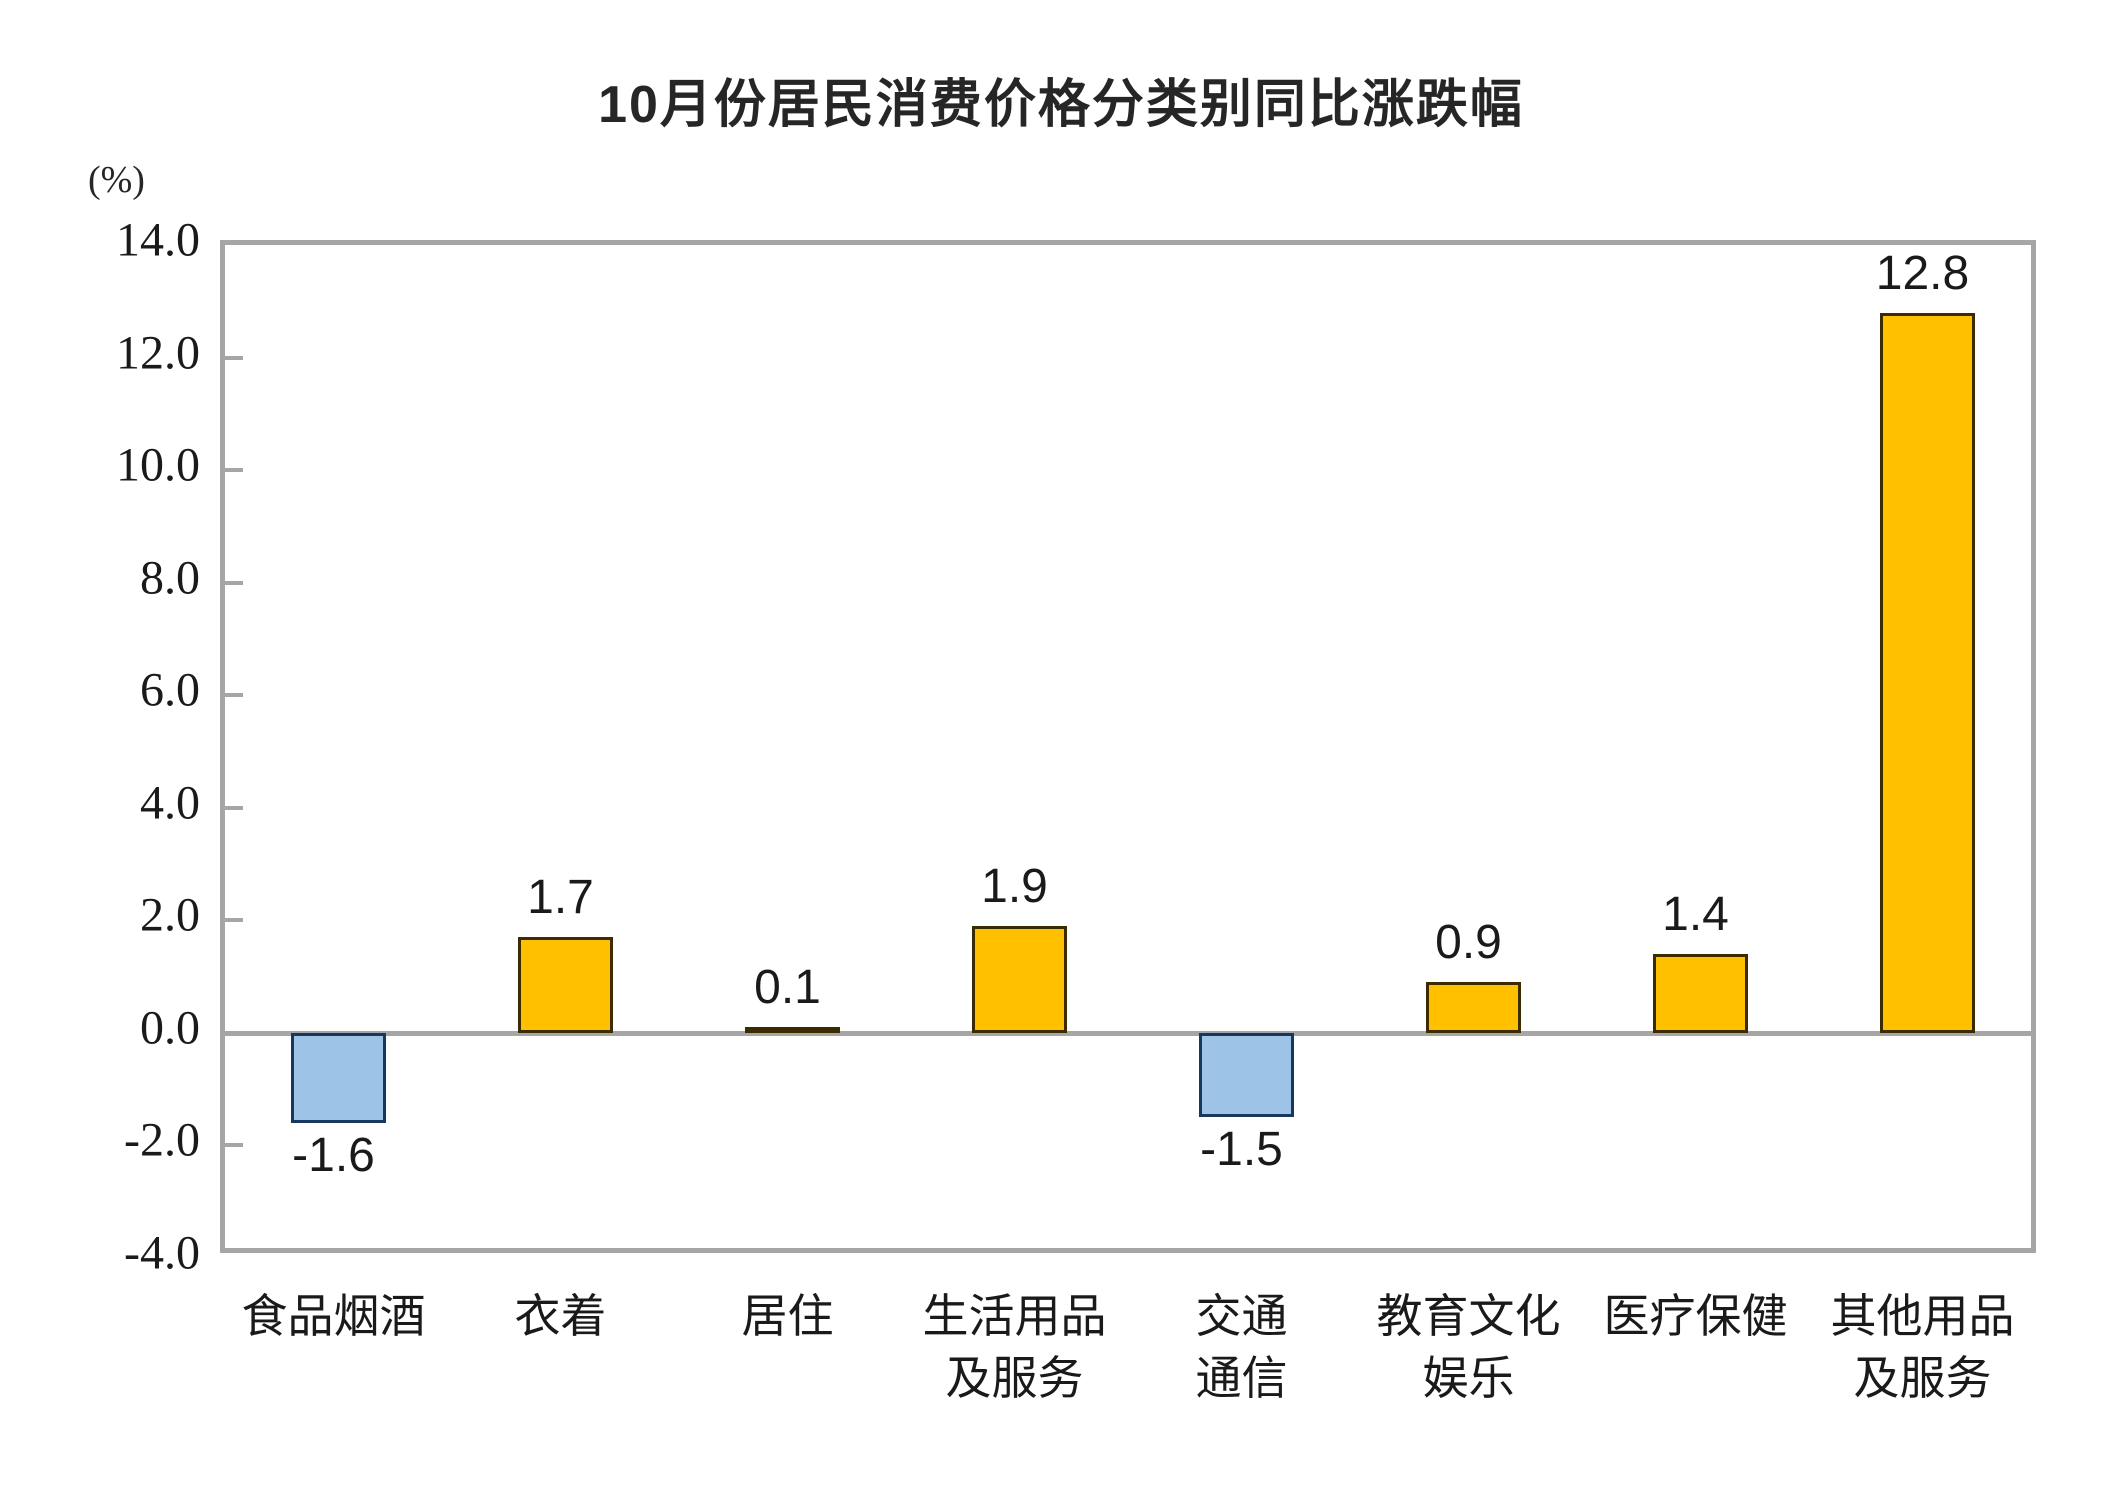 The height and width of the screenshot is (1507, 2122). I want to click on x-category-label: 教育文化 娱乐, so click(1468, 1347).